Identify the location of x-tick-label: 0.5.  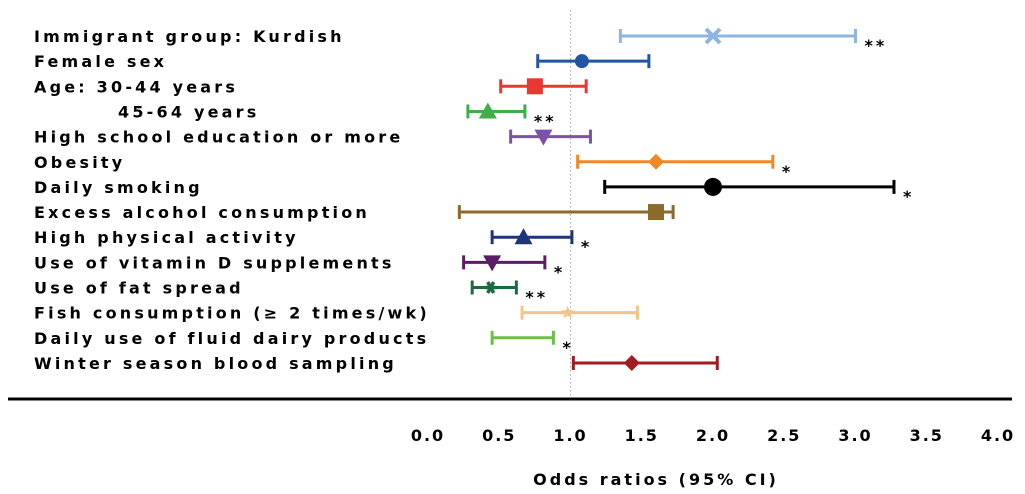
(499, 435).